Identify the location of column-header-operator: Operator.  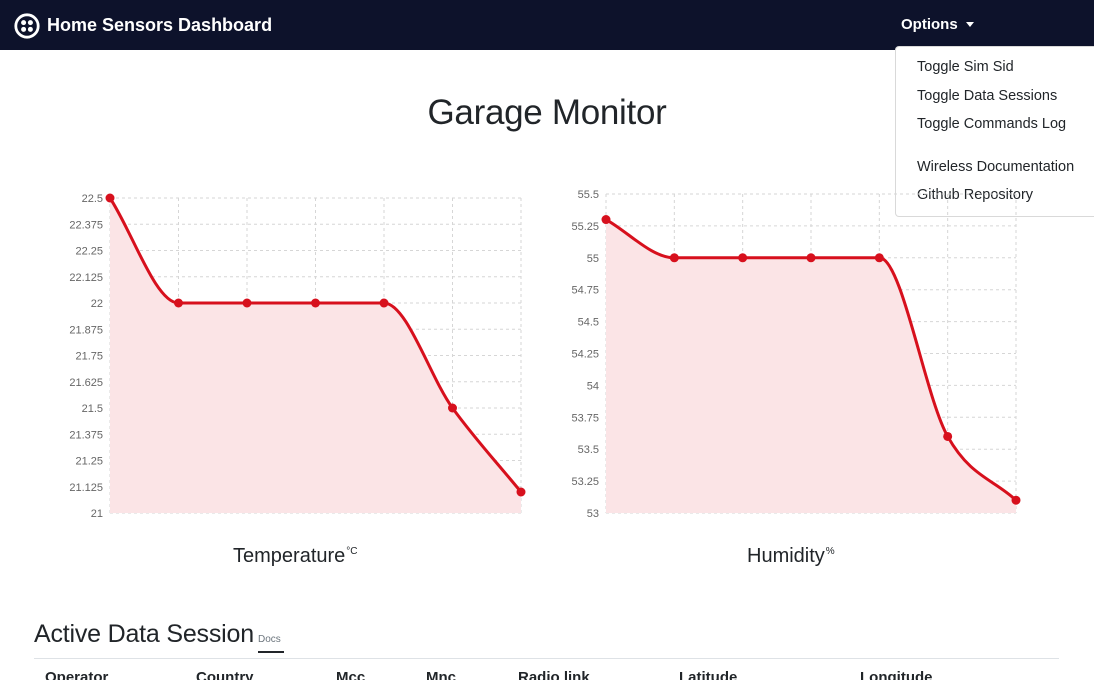
(77, 674).